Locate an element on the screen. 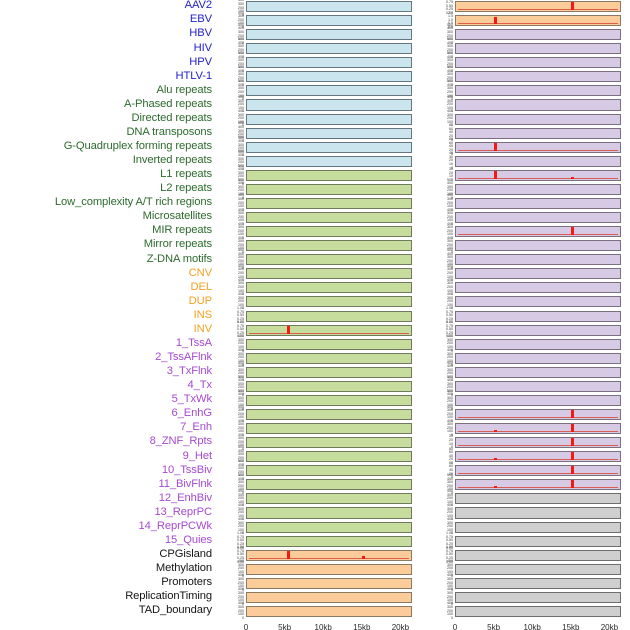  track-label-promoters: Promoters is located at coordinates (186, 582).